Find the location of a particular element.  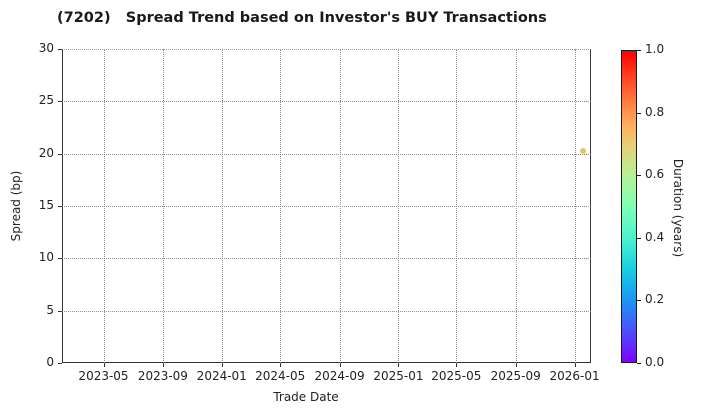

colorbar-tick-label: 0.8 is located at coordinates (655, 111).